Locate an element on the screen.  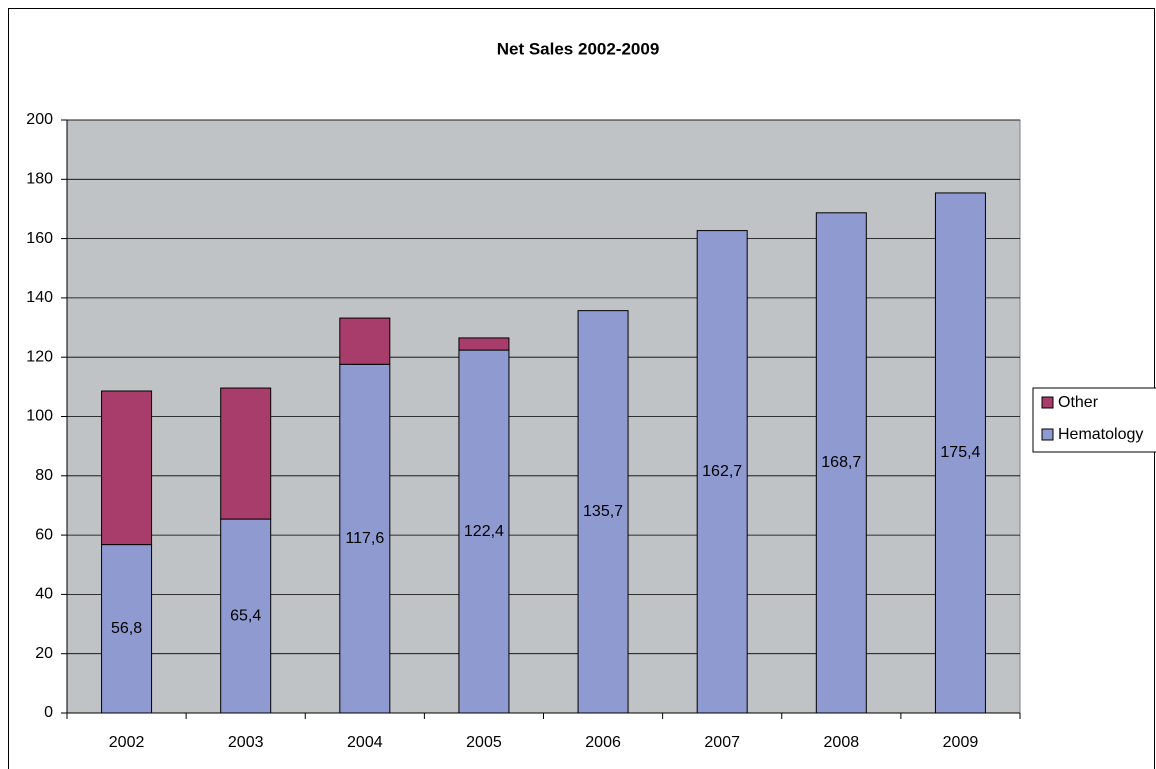
data-label: 65,4 is located at coordinates (245, 615).